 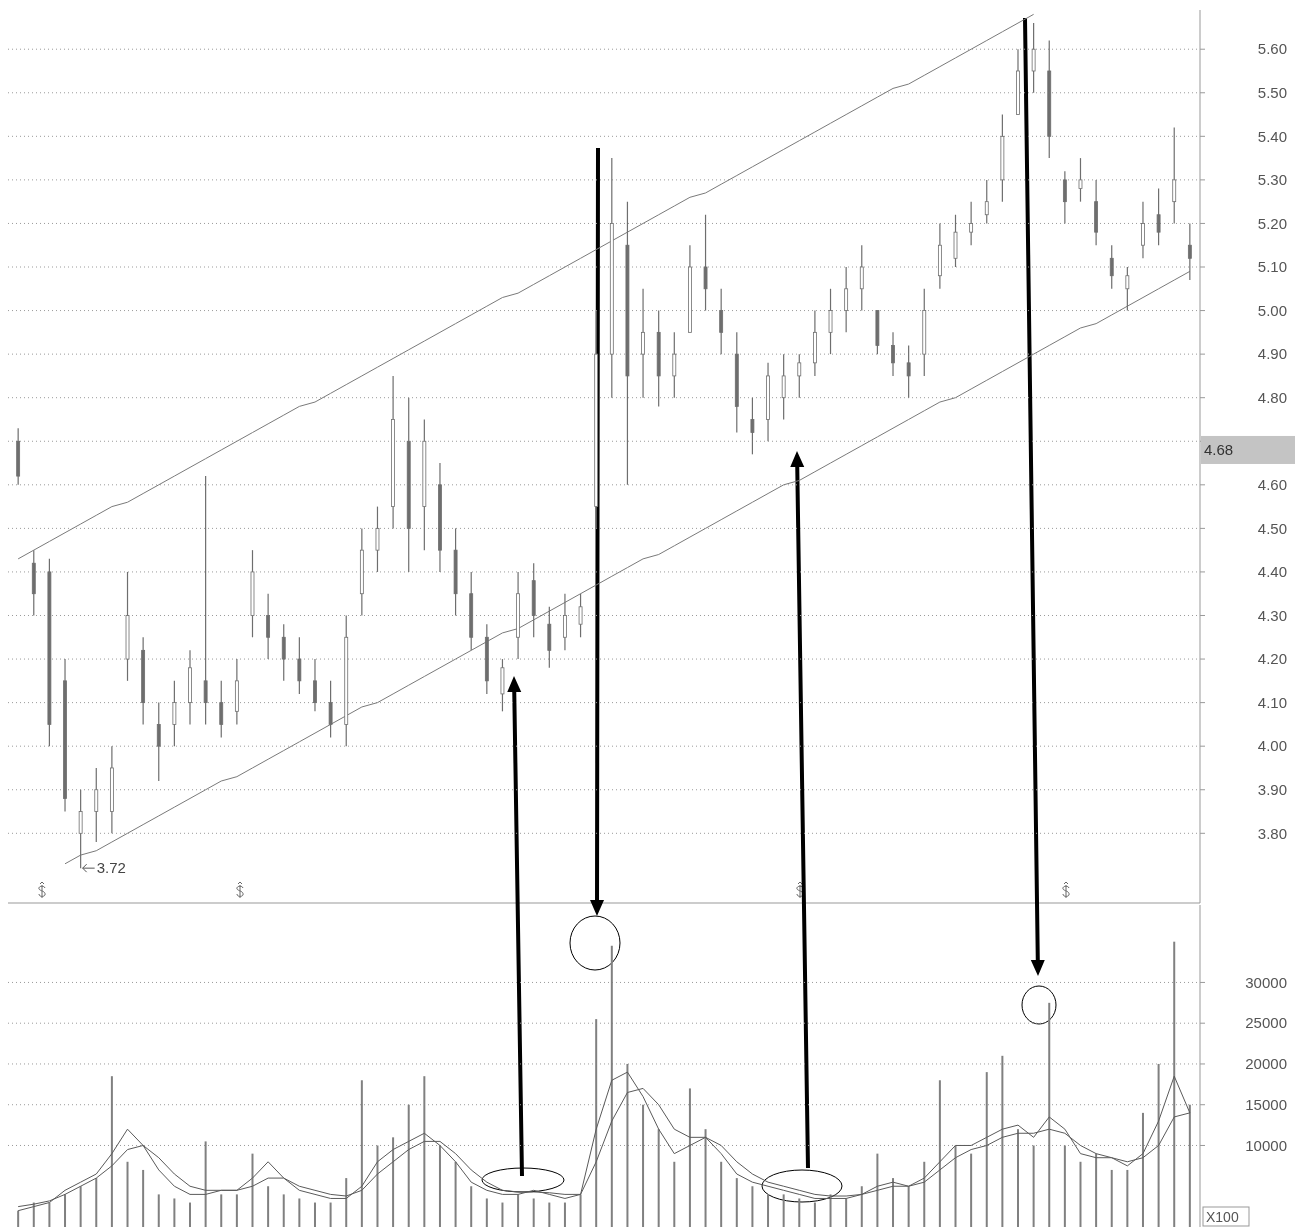 What do you see at coordinates (1266, 1064) in the screenshot?
I see `y-tick-label: 20000` at bounding box center [1266, 1064].